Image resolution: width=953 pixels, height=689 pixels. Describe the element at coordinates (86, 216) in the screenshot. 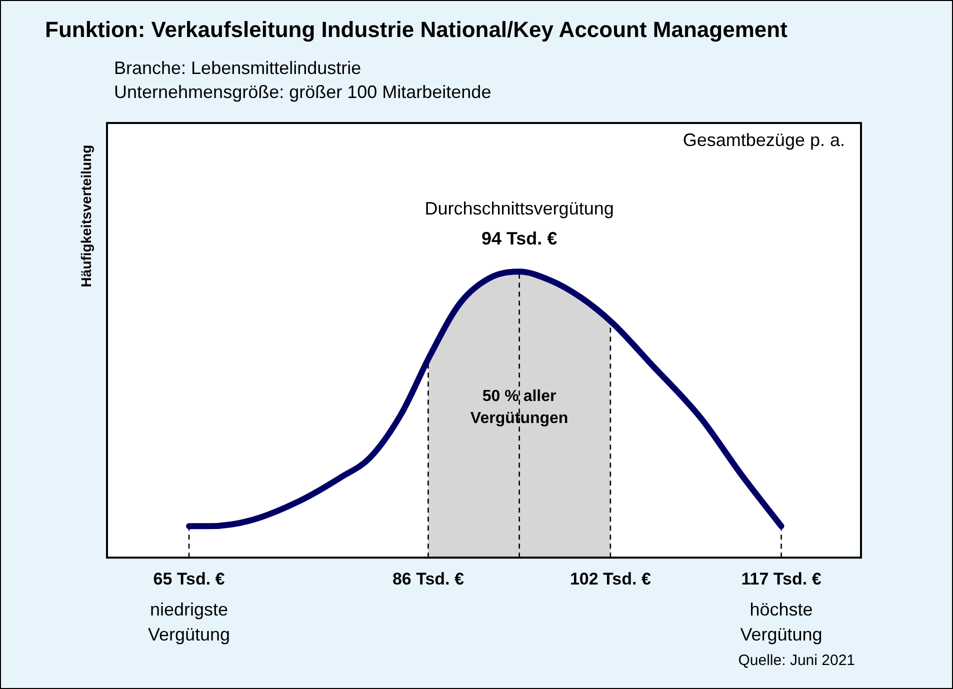

I see `y-axis-title: Häufigkeitsverteilung` at that location.